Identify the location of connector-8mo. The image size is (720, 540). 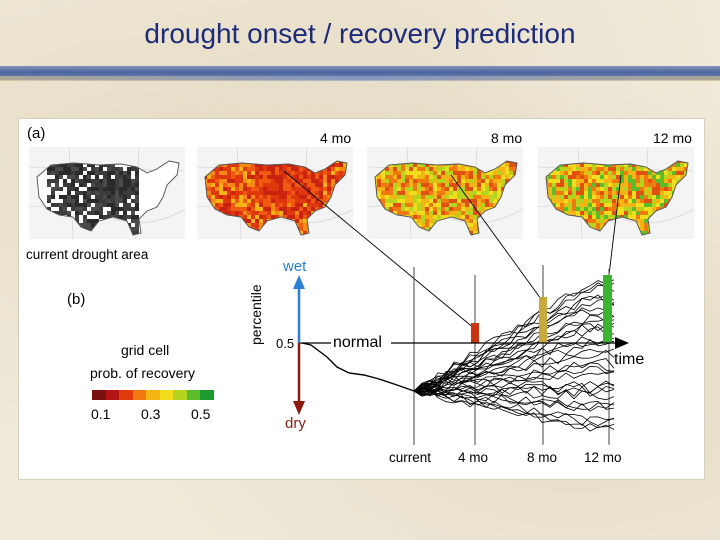
(496, 237).